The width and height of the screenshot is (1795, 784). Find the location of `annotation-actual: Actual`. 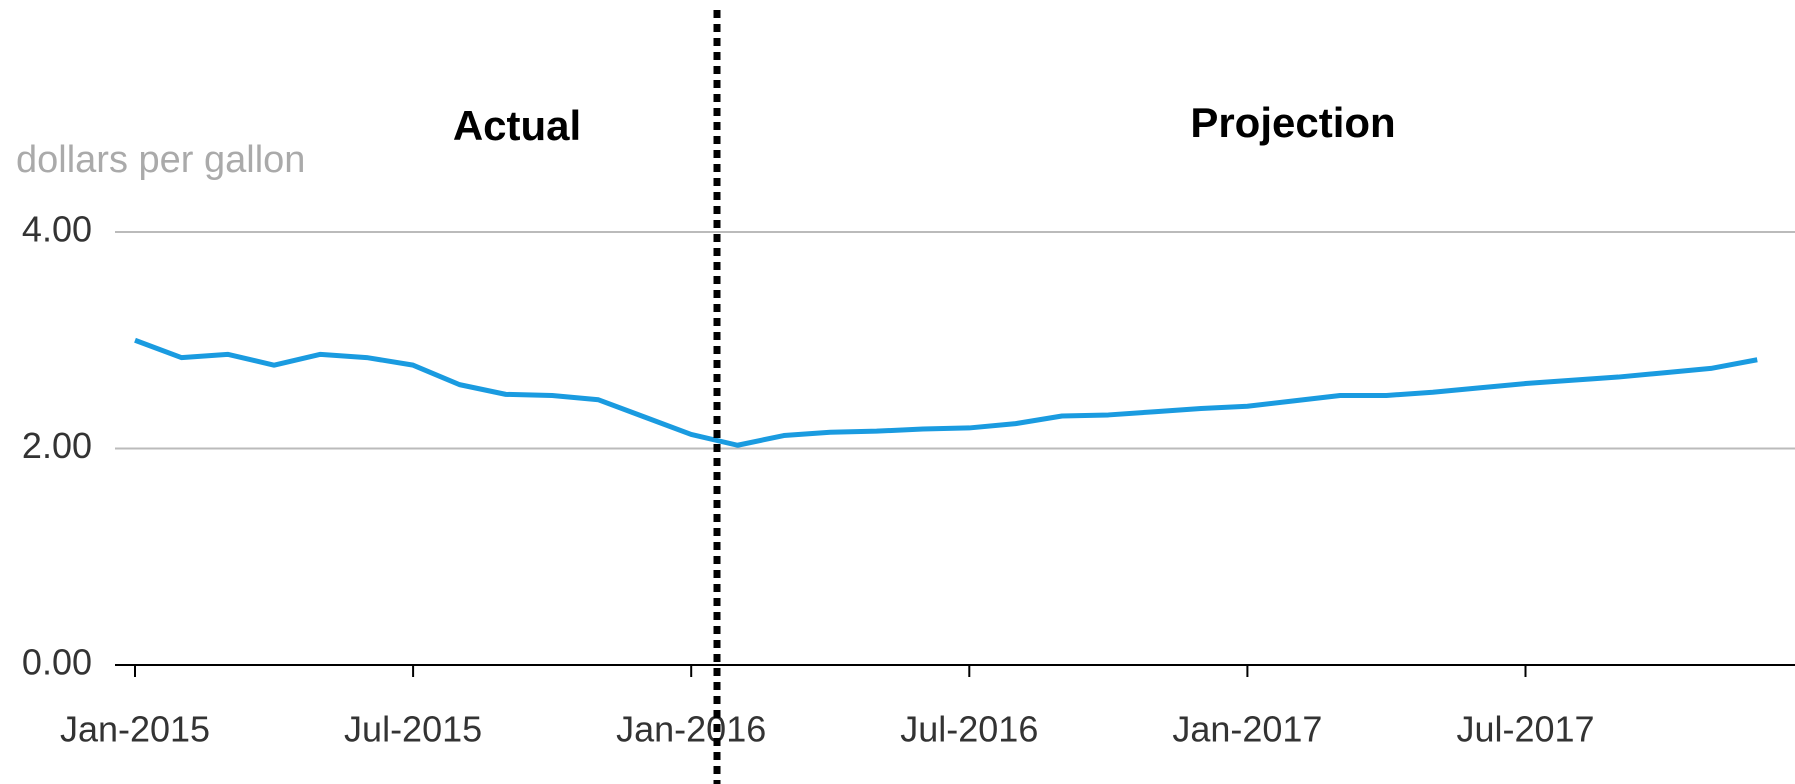

annotation-actual: Actual is located at coordinates (517, 125).